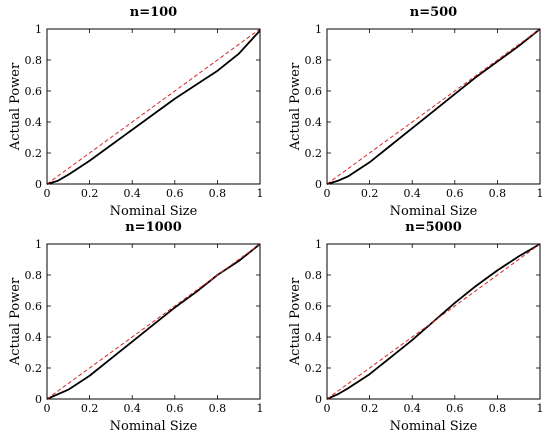 The width and height of the screenshot is (550, 438). Describe the element at coordinates (153, 12) in the screenshot. I see `panel-title: n=100` at that location.